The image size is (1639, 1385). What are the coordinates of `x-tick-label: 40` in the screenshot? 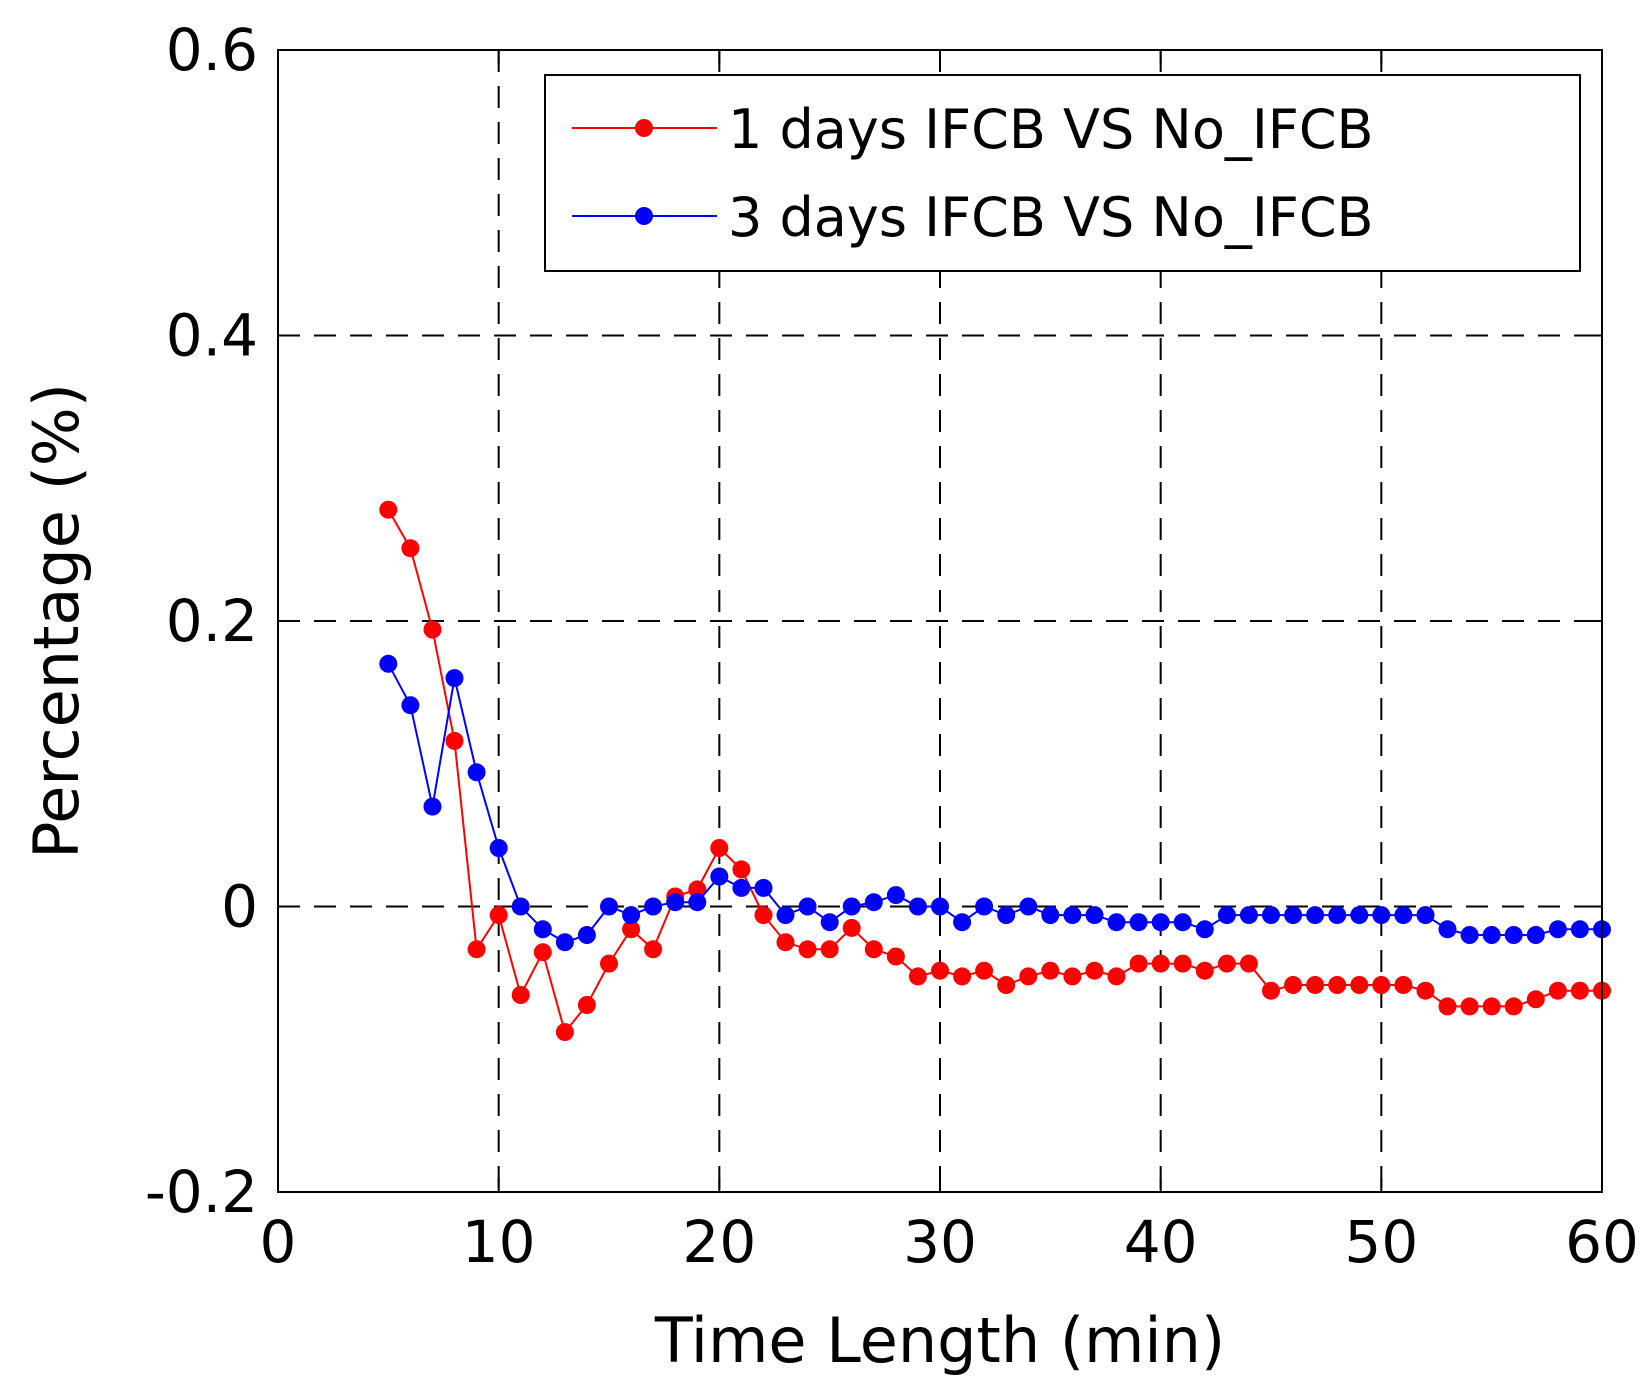 It's located at (1161, 1242).